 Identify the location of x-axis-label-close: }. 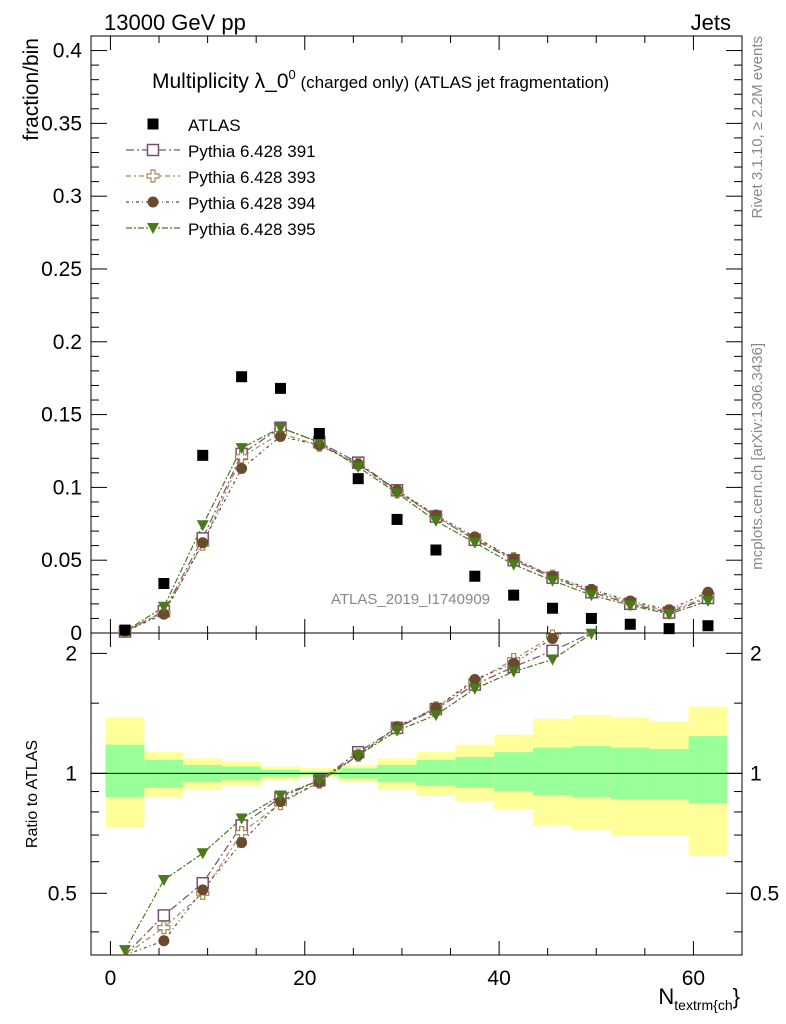
(736, 996).